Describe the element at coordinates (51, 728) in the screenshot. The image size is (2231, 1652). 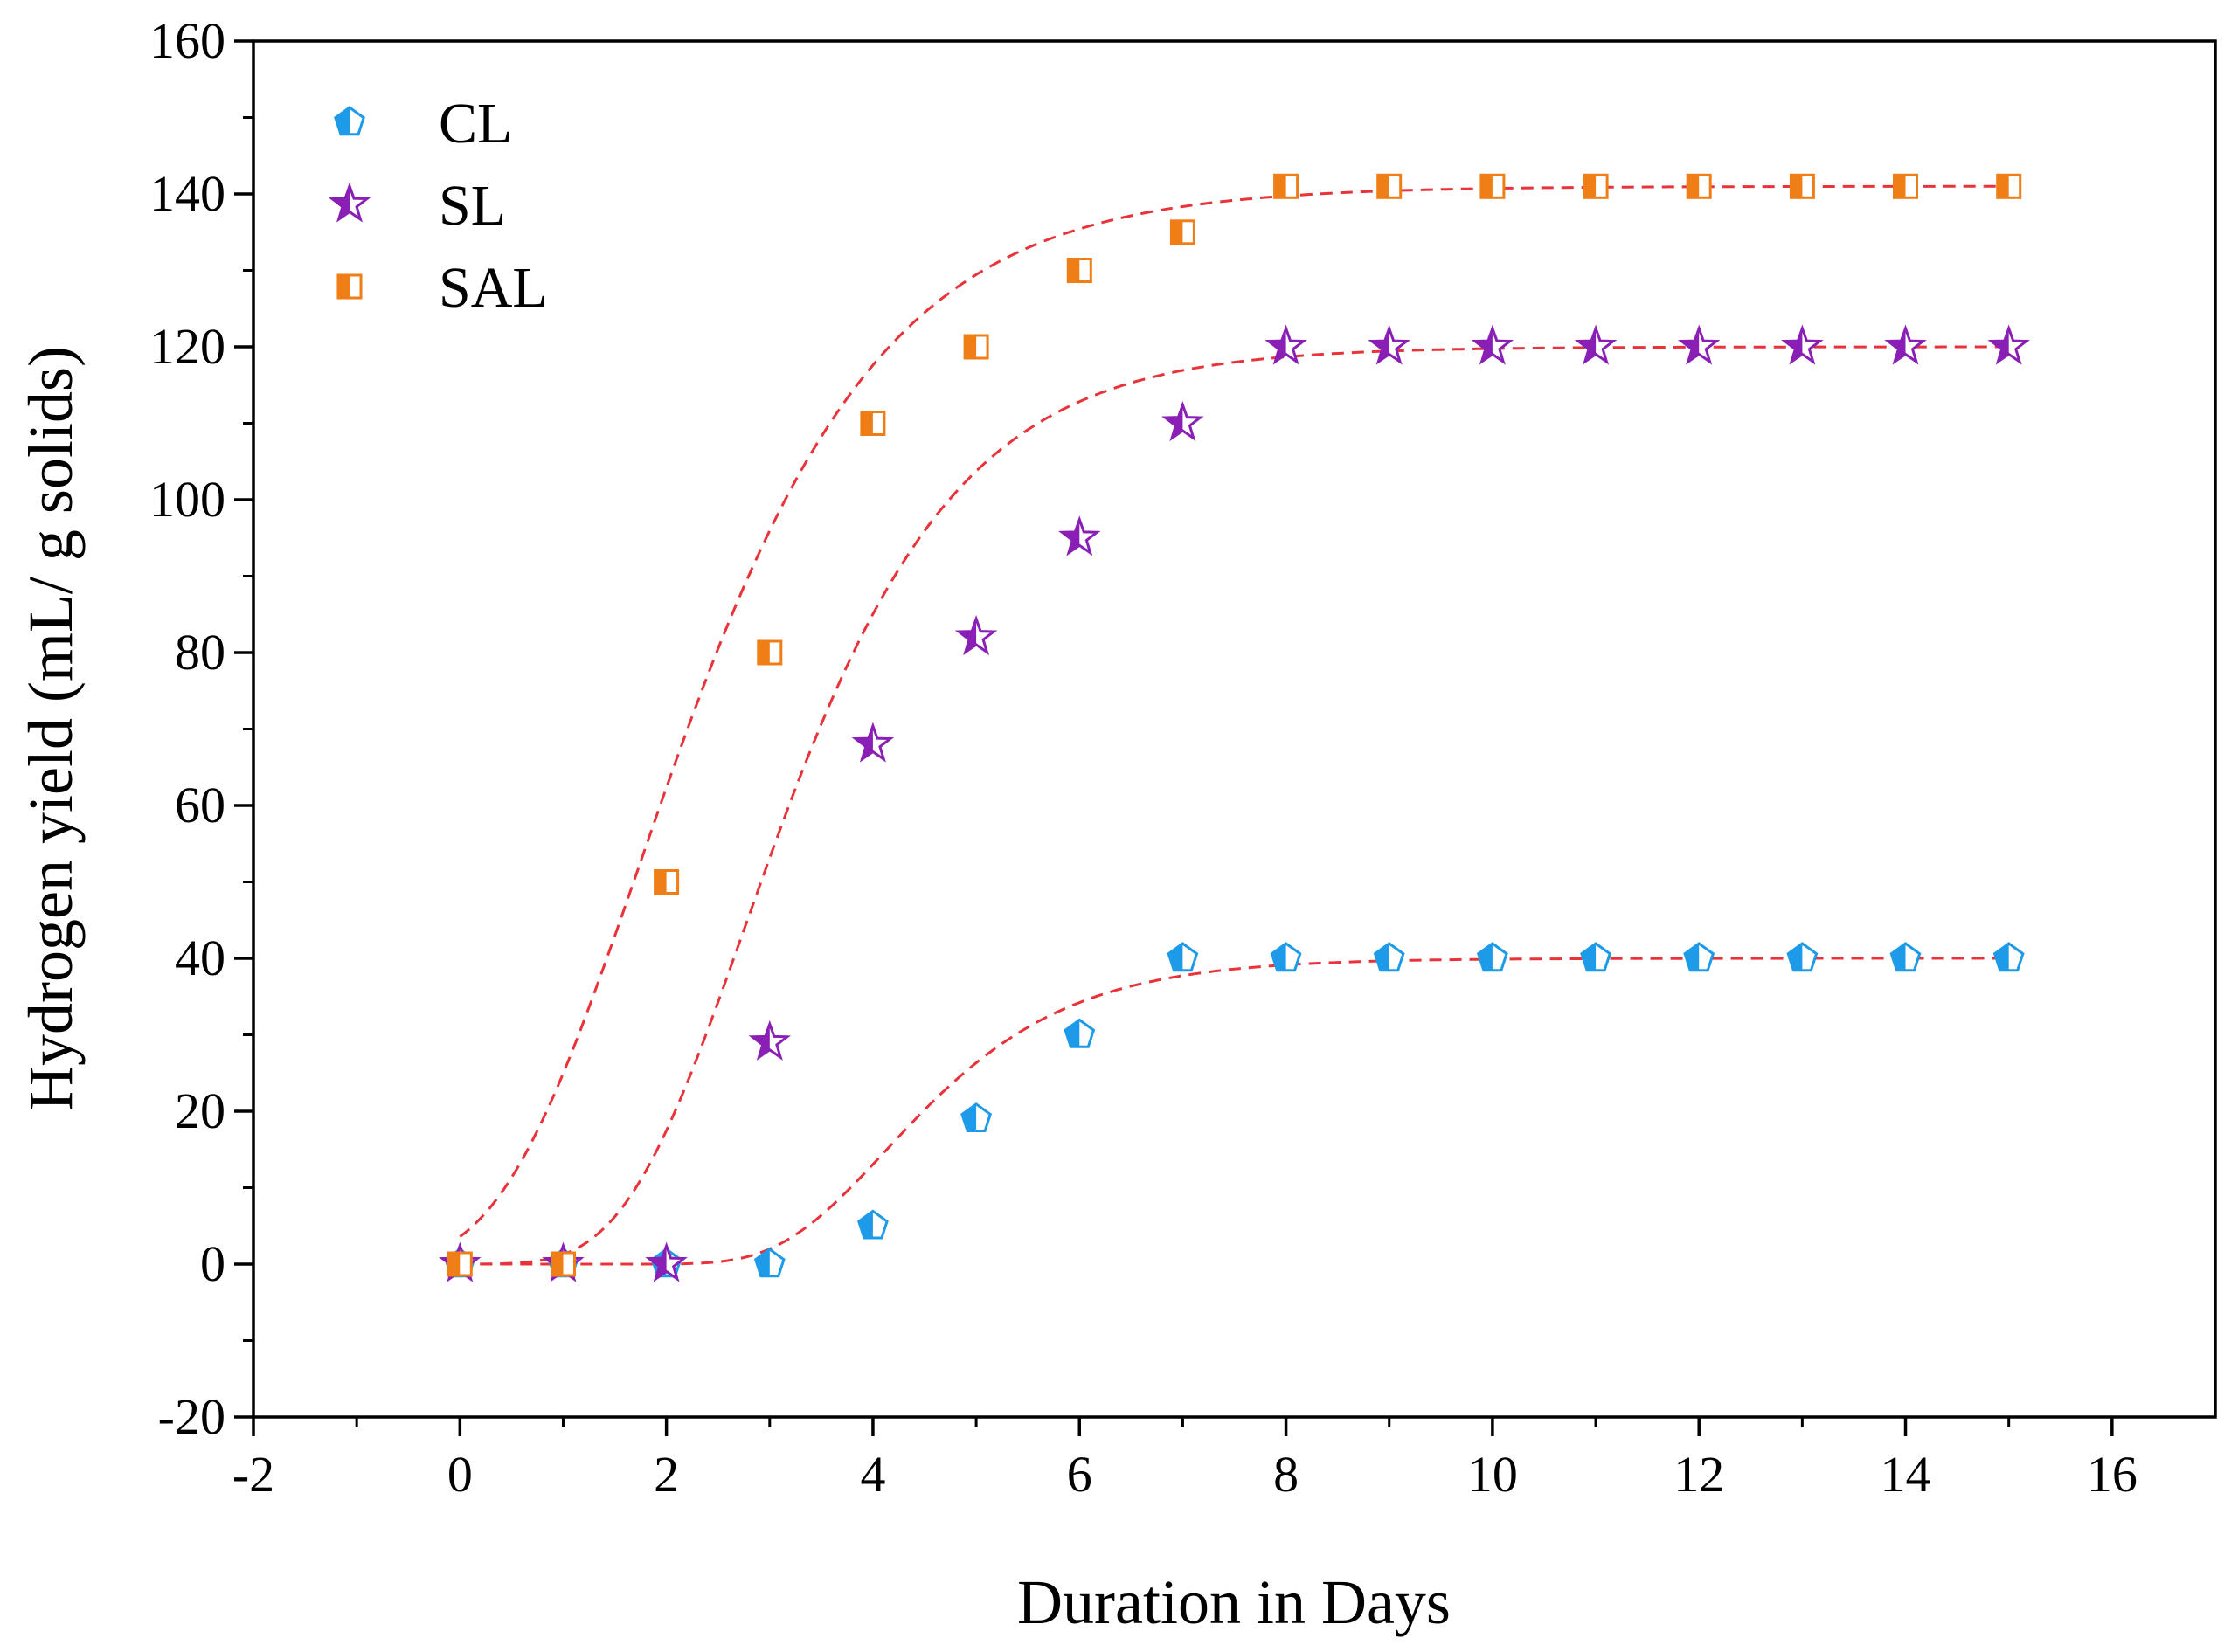
I see `y-axis-title: Hydrogen yield (mL/ g solids)` at that location.